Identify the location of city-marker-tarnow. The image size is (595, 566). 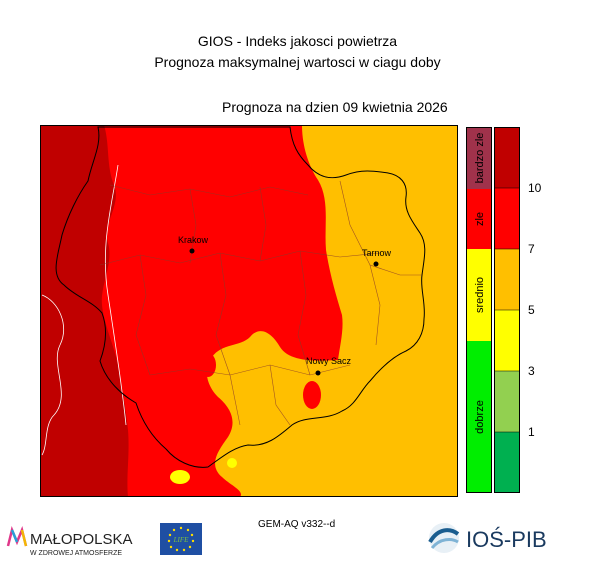
(376, 264).